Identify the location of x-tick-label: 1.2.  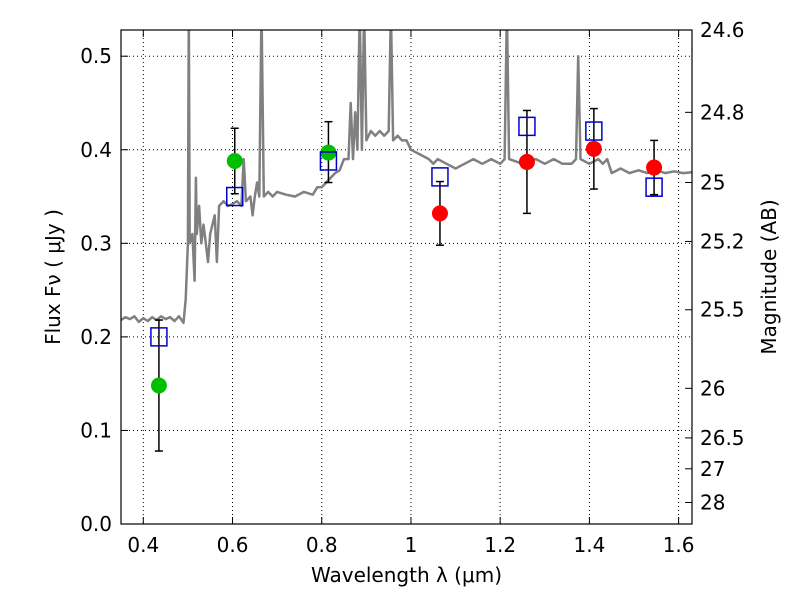
(500, 545).